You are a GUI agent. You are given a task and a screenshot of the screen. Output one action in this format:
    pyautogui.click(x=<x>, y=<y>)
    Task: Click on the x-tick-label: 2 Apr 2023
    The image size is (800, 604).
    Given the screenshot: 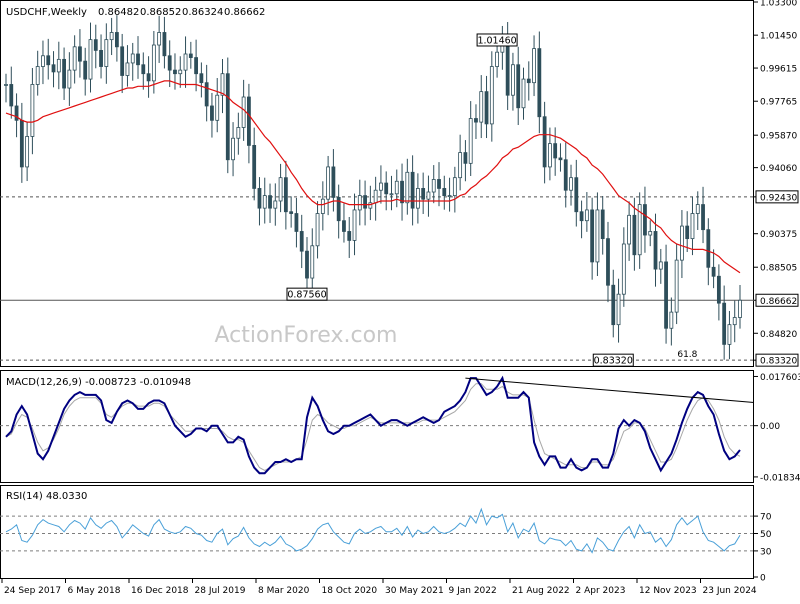 What is the action you would take?
    pyautogui.click(x=601, y=591)
    